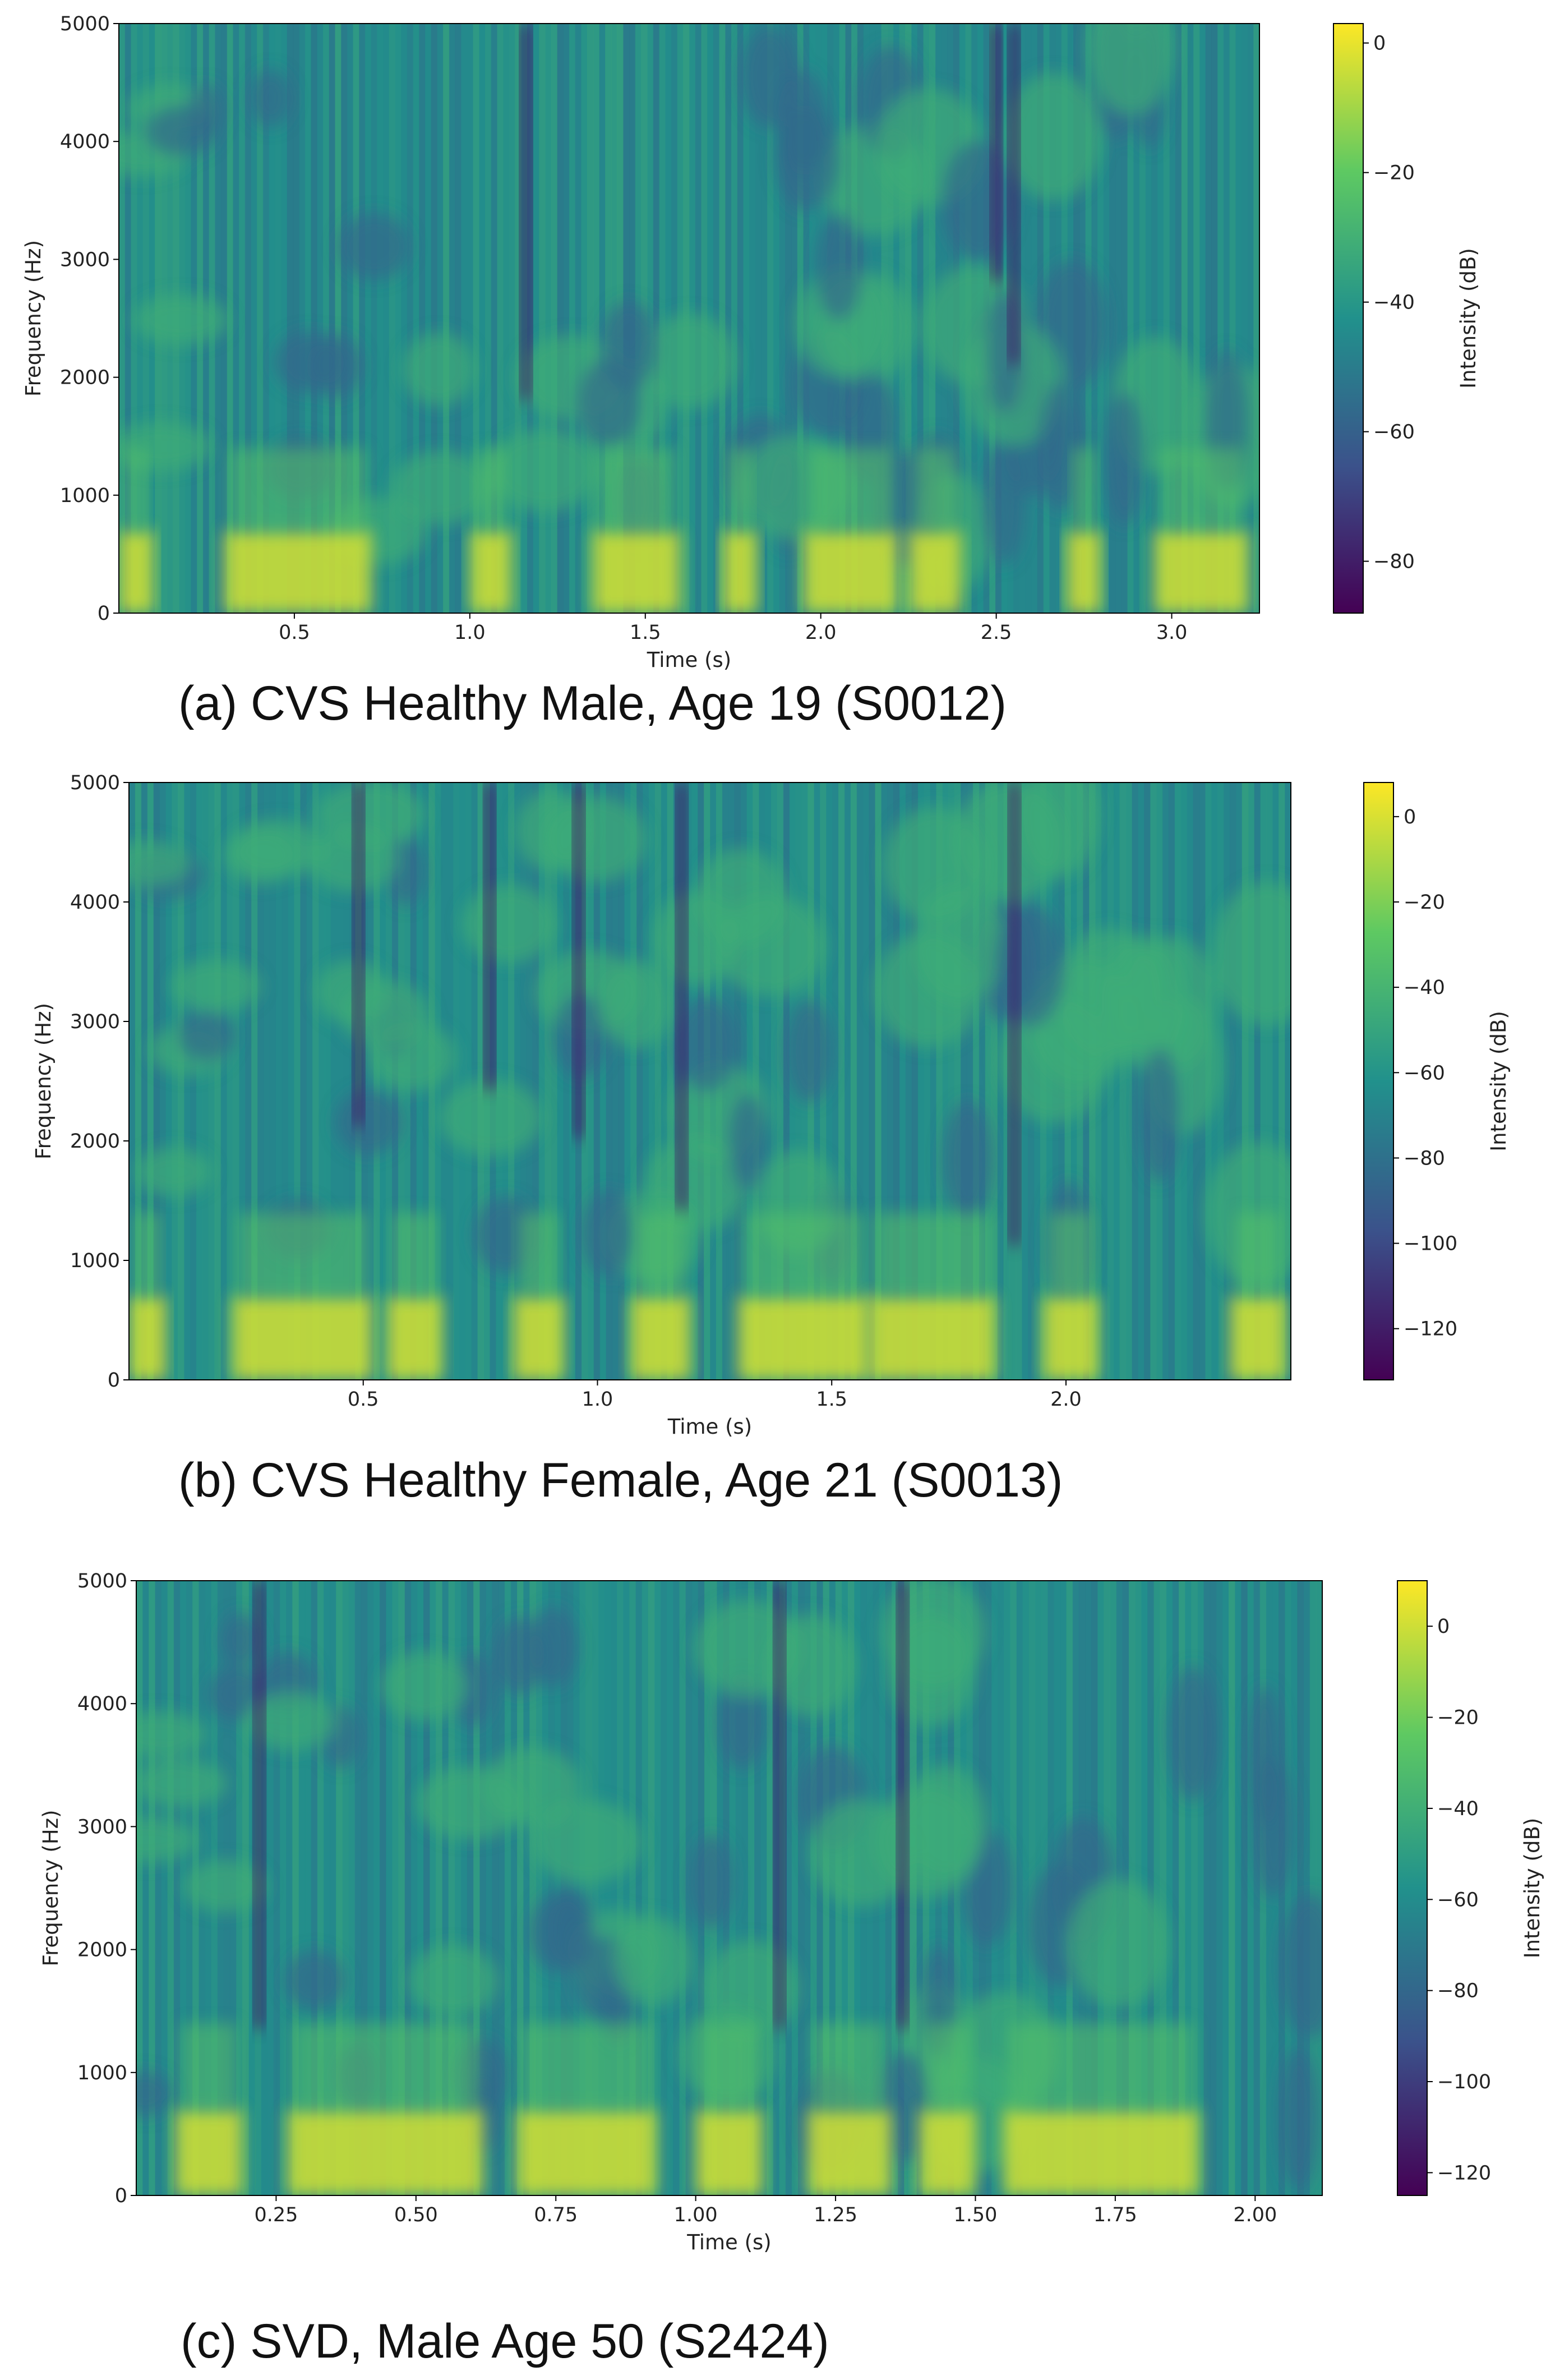  I want to click on colorbar-tick-label: −100, so click(1464, 2082).